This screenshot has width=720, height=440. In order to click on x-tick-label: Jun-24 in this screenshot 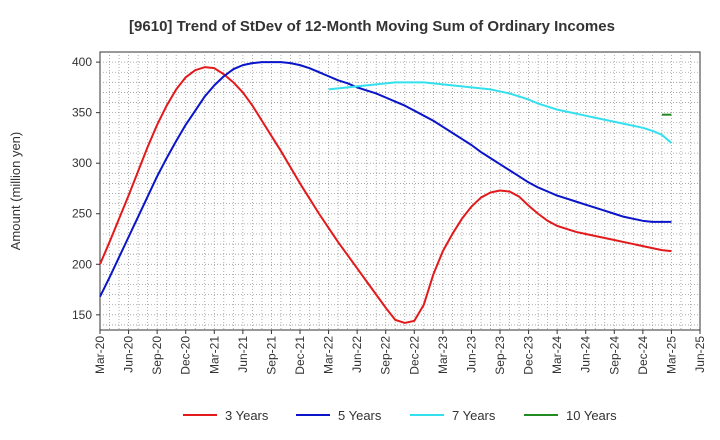, I will do `click(586, 354)`.